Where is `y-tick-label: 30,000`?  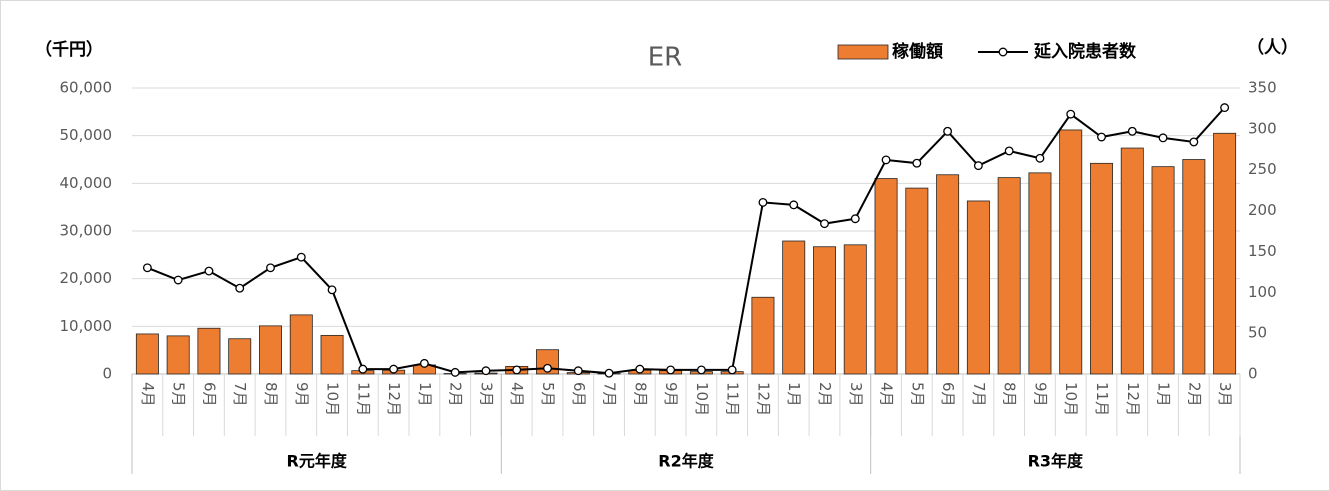 y-tick-label: 30,000 is located at coordinates (86, 231).